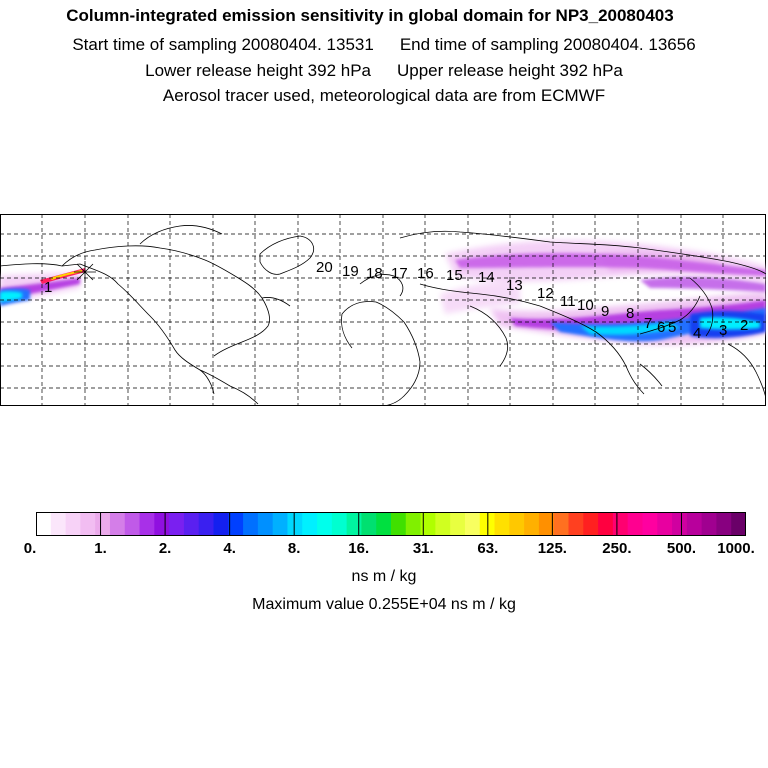 This screenshot has height=768, width=768. What do you see at coordinates (605, 311) in the screenshot?
I see `day-marker-9: 9` at bounding box center [605, 311].